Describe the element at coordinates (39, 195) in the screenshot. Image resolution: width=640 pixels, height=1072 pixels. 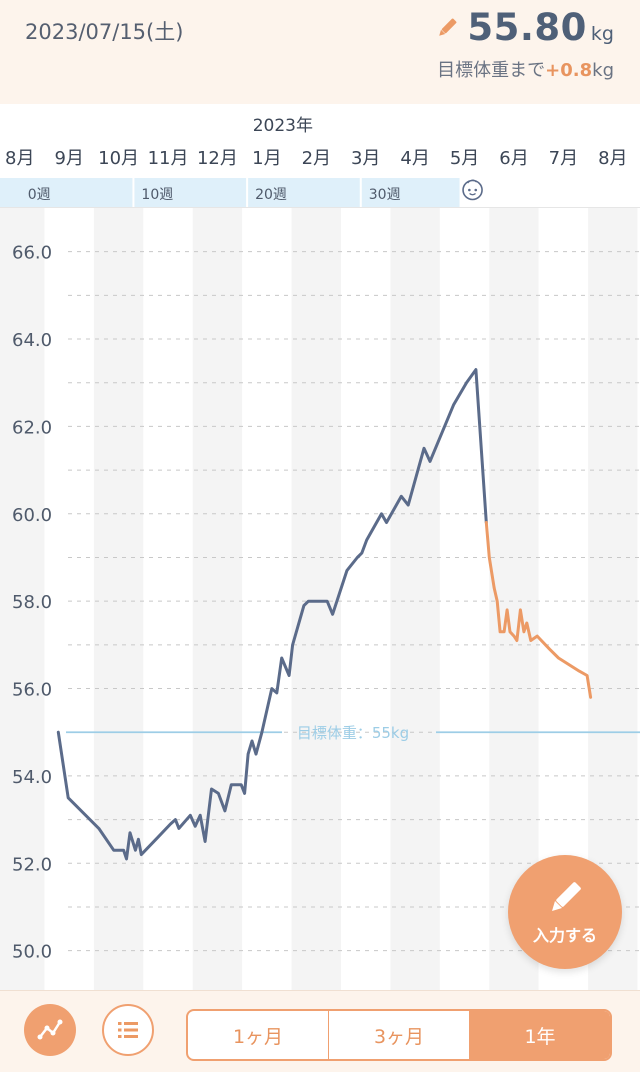
I see `week-tick-label: 0週` at that location.